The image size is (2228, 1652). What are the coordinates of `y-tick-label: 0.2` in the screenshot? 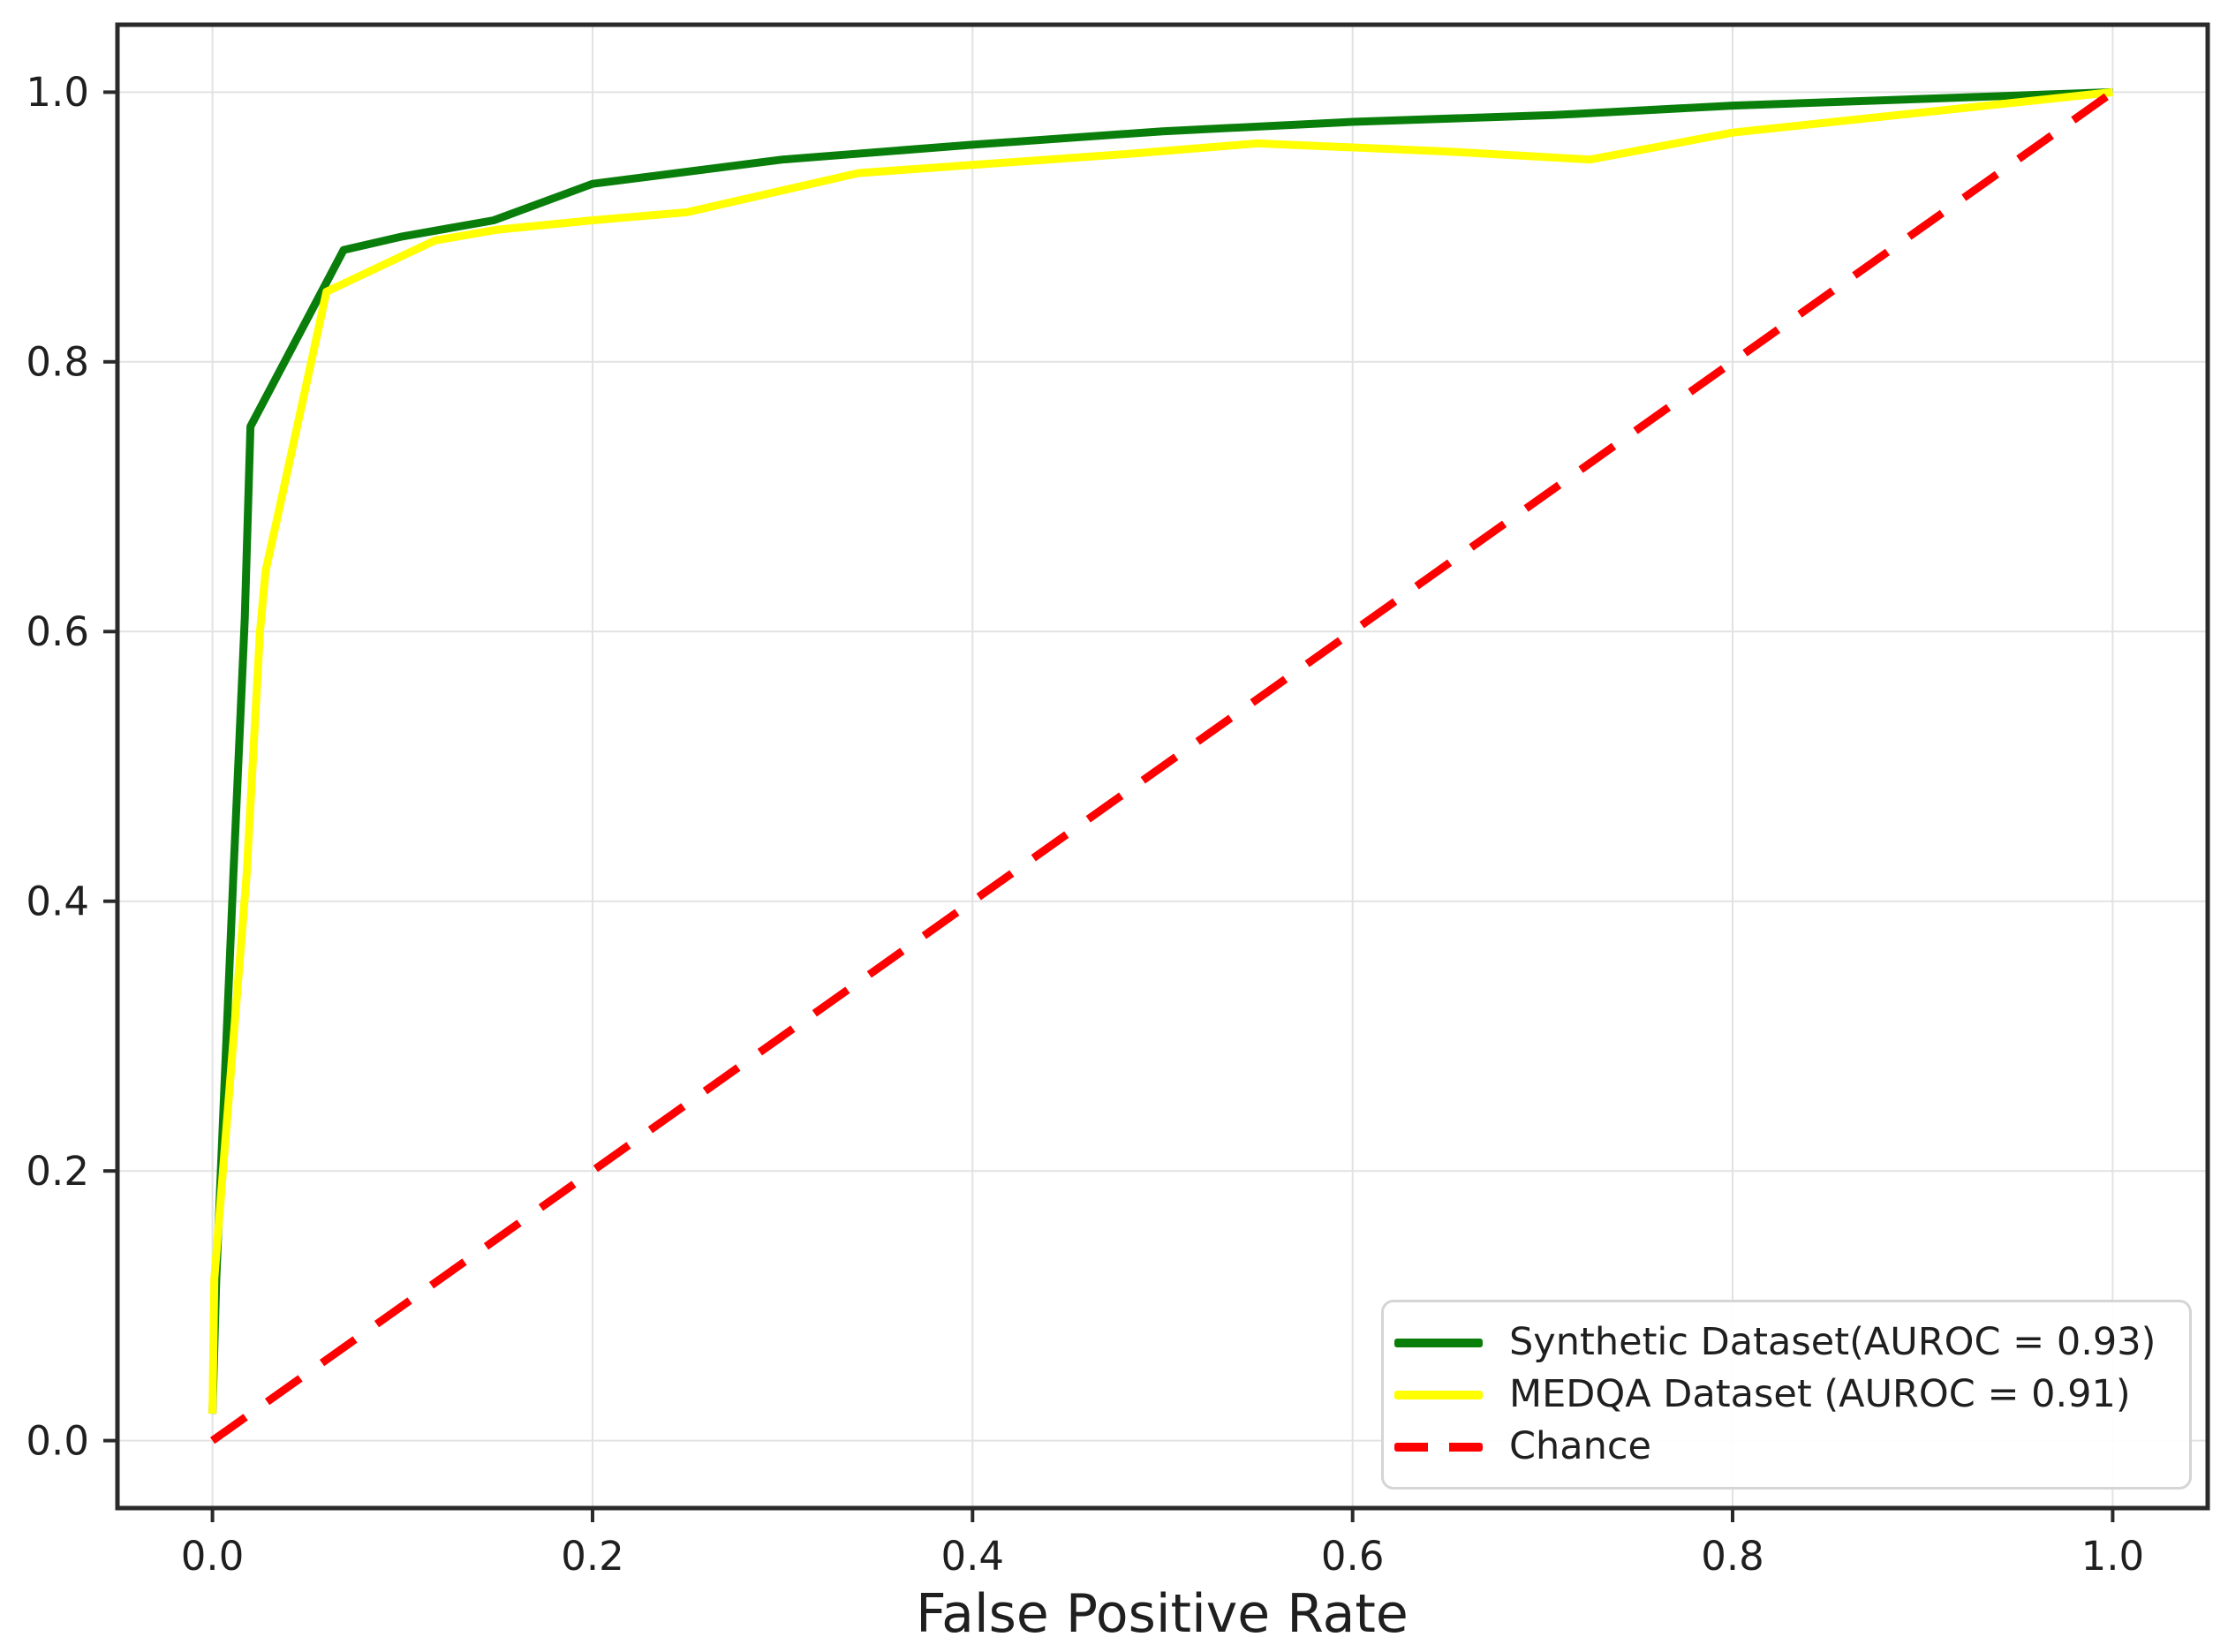 It's located at (58, 1171).